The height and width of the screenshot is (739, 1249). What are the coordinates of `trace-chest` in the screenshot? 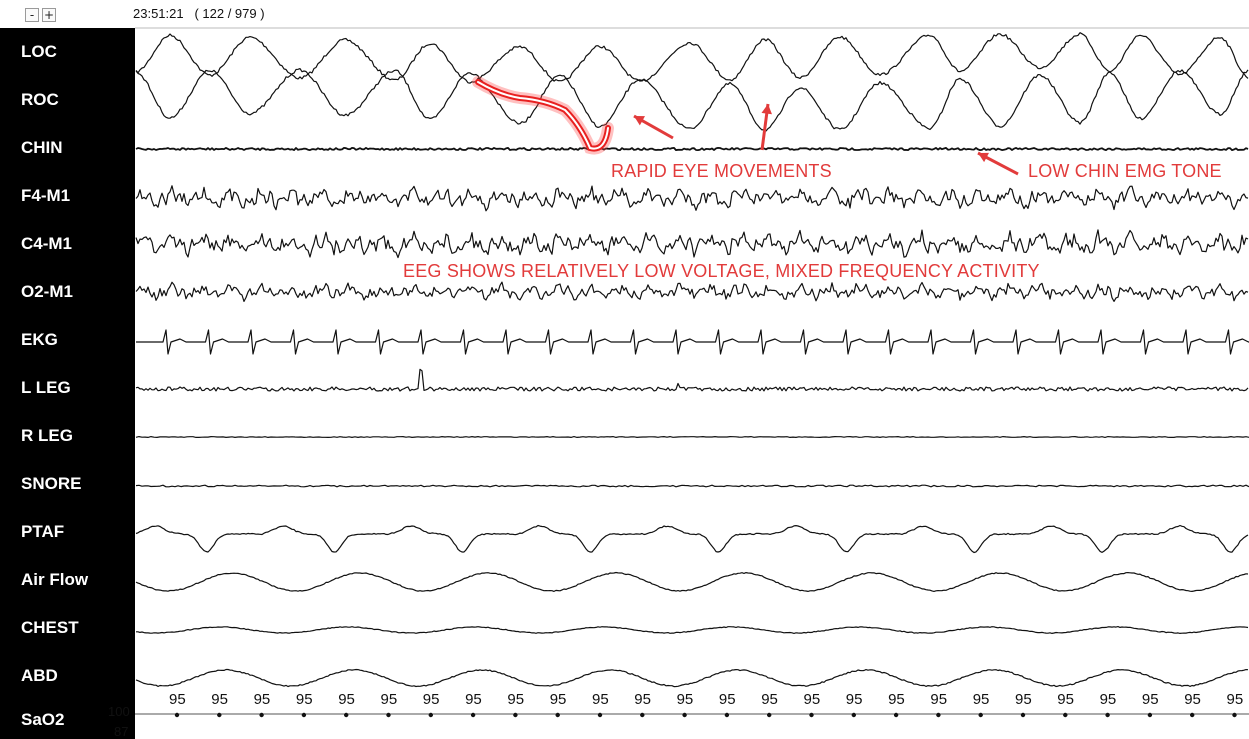 It's located at (692, 630).